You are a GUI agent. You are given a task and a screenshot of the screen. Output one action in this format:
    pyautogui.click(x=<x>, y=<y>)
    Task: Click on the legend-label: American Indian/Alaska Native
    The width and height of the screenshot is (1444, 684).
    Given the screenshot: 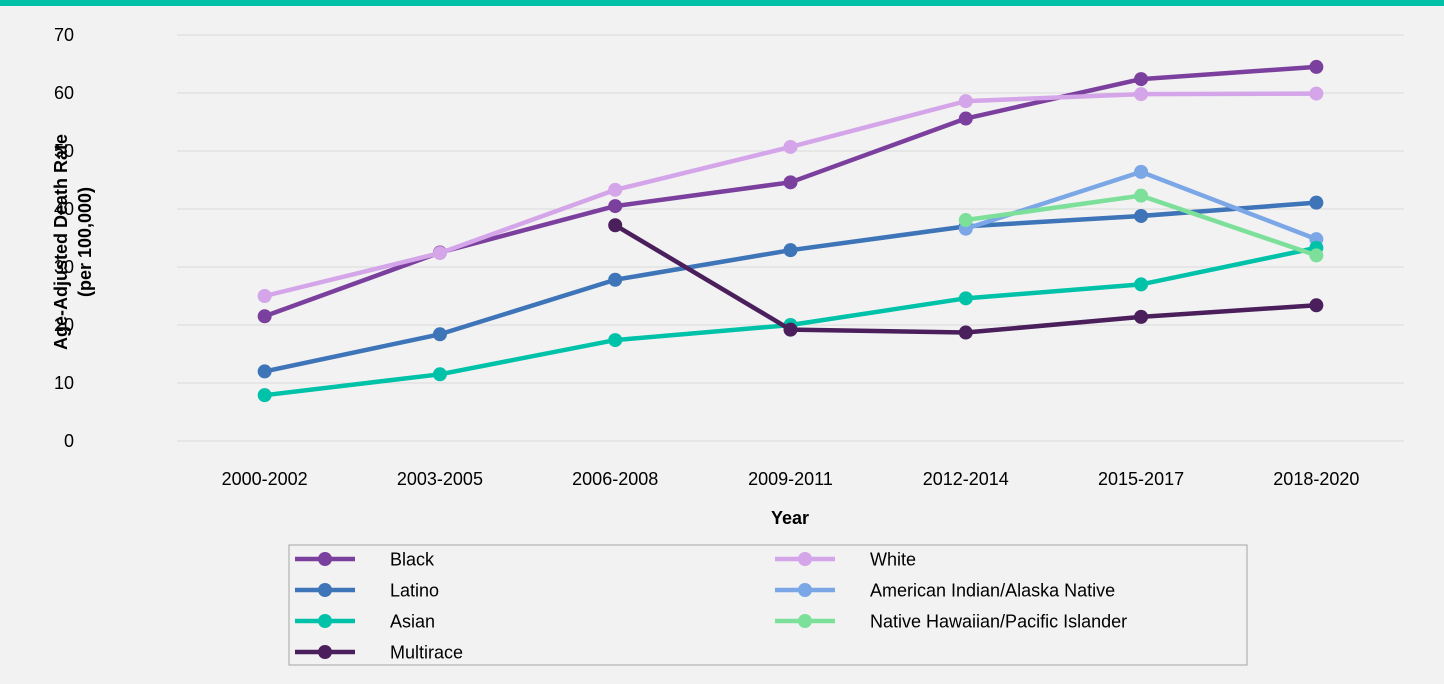 What is the action you would take?
    pyautogui.click(x=992, y=591)
    